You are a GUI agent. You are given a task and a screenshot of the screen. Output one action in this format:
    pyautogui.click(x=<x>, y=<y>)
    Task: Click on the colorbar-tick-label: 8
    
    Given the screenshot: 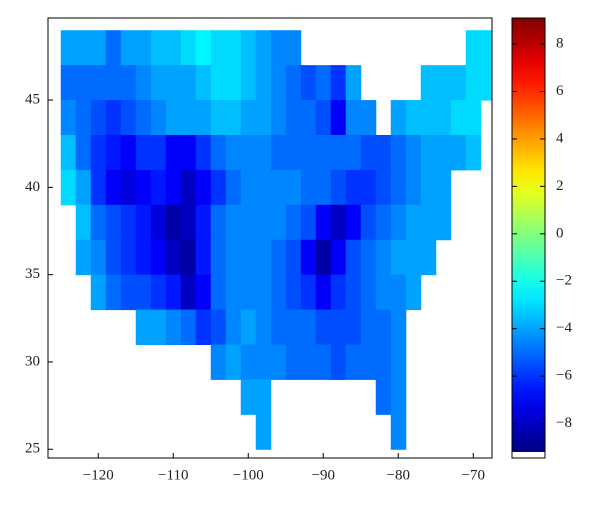 What is the action you would take?
    pyautogui.click(x=560, y=44)
    